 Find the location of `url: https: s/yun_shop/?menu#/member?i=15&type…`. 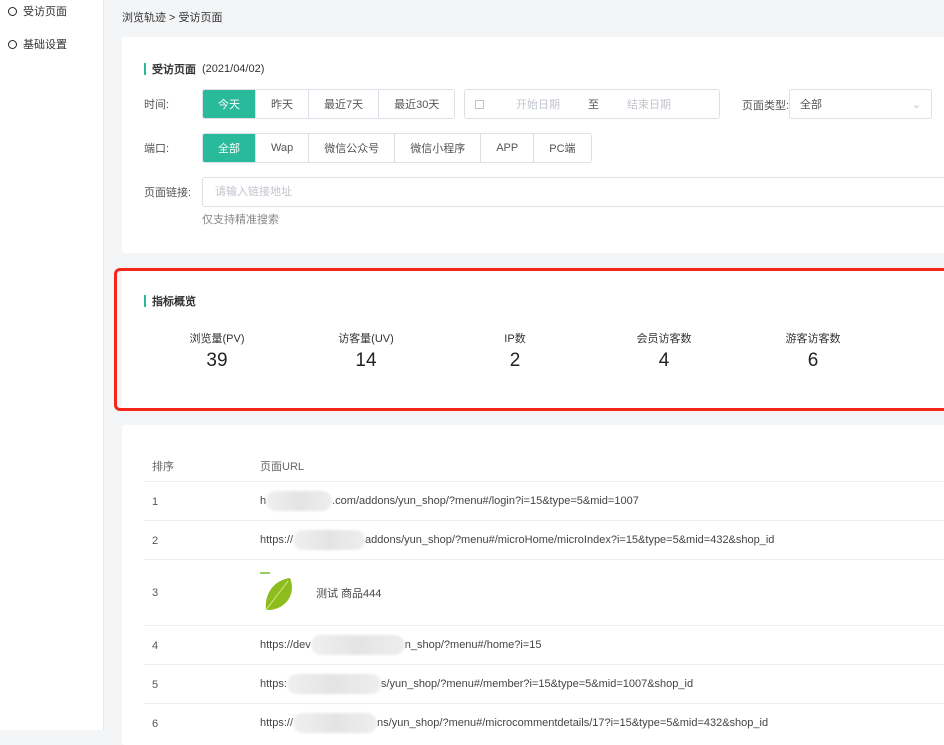

url: https: s/yun_shop/?menu#/member?i=15&type… is located at coordinates (476, 684).